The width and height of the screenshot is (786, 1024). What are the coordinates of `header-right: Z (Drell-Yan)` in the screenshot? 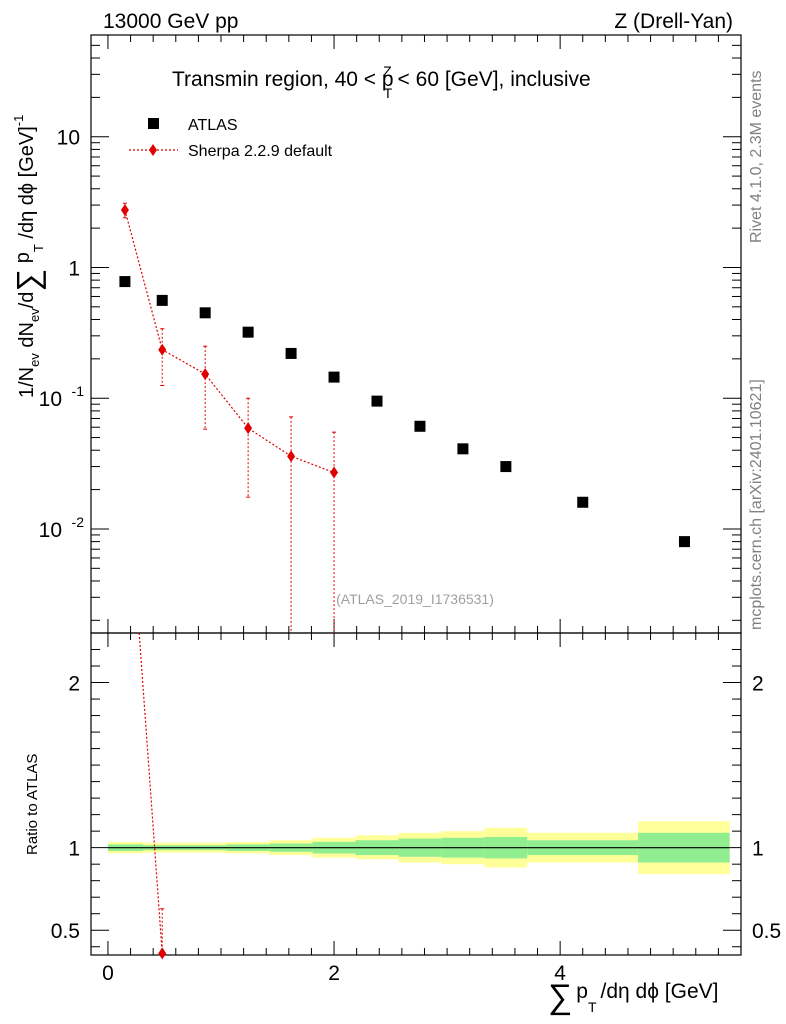 It's located at (673, 21).